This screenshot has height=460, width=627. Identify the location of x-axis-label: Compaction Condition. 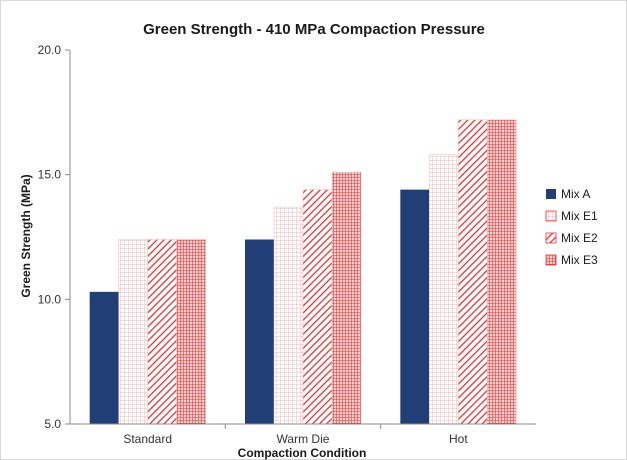
(302, 453).